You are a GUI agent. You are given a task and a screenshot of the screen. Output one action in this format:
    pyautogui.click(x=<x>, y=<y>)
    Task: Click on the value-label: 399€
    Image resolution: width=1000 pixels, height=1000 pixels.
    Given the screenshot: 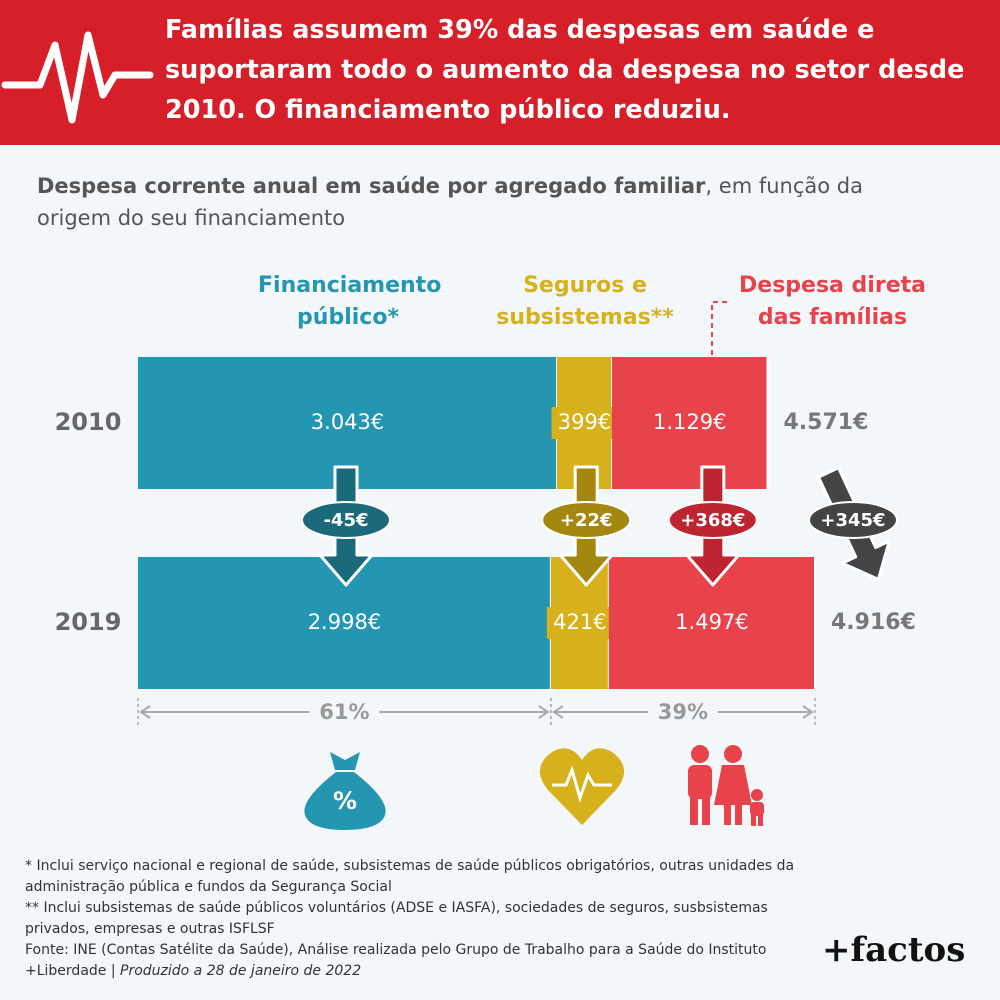 What is the action you would take?
    pyautogui.click(x=584, y=422)
    